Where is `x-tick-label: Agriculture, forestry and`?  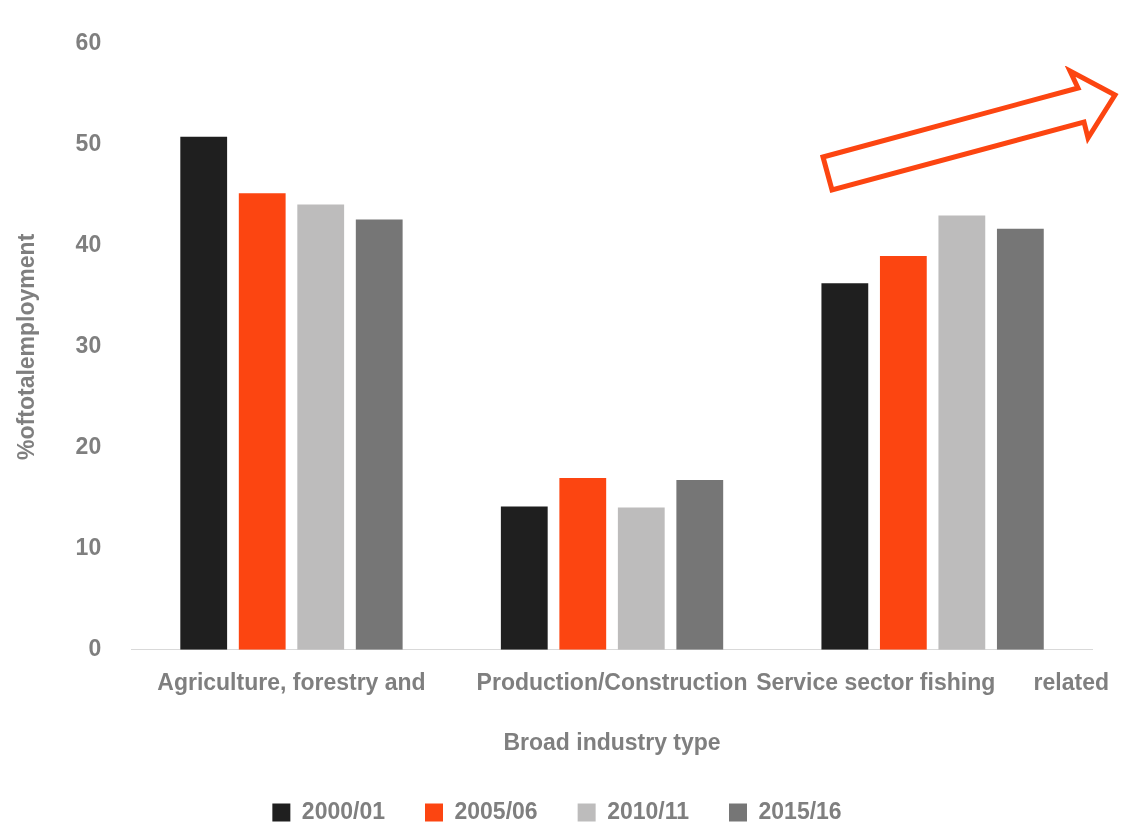
x-tick-label: Agriculture, forestry and is located at coordinates (291, 681).